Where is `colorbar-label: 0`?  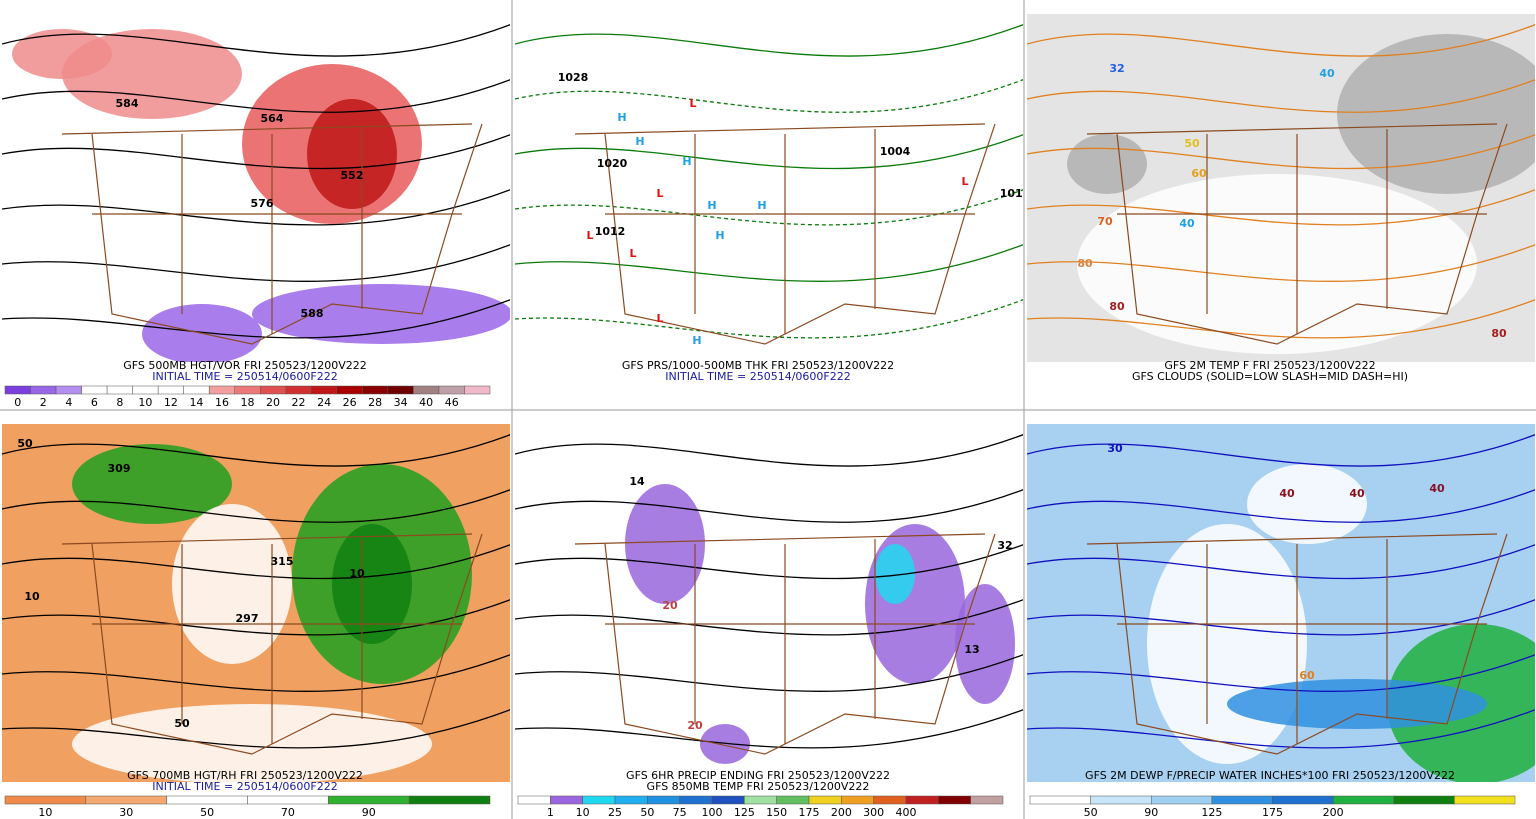 colorbar-label: 0 is located at coordinates (17, 402).